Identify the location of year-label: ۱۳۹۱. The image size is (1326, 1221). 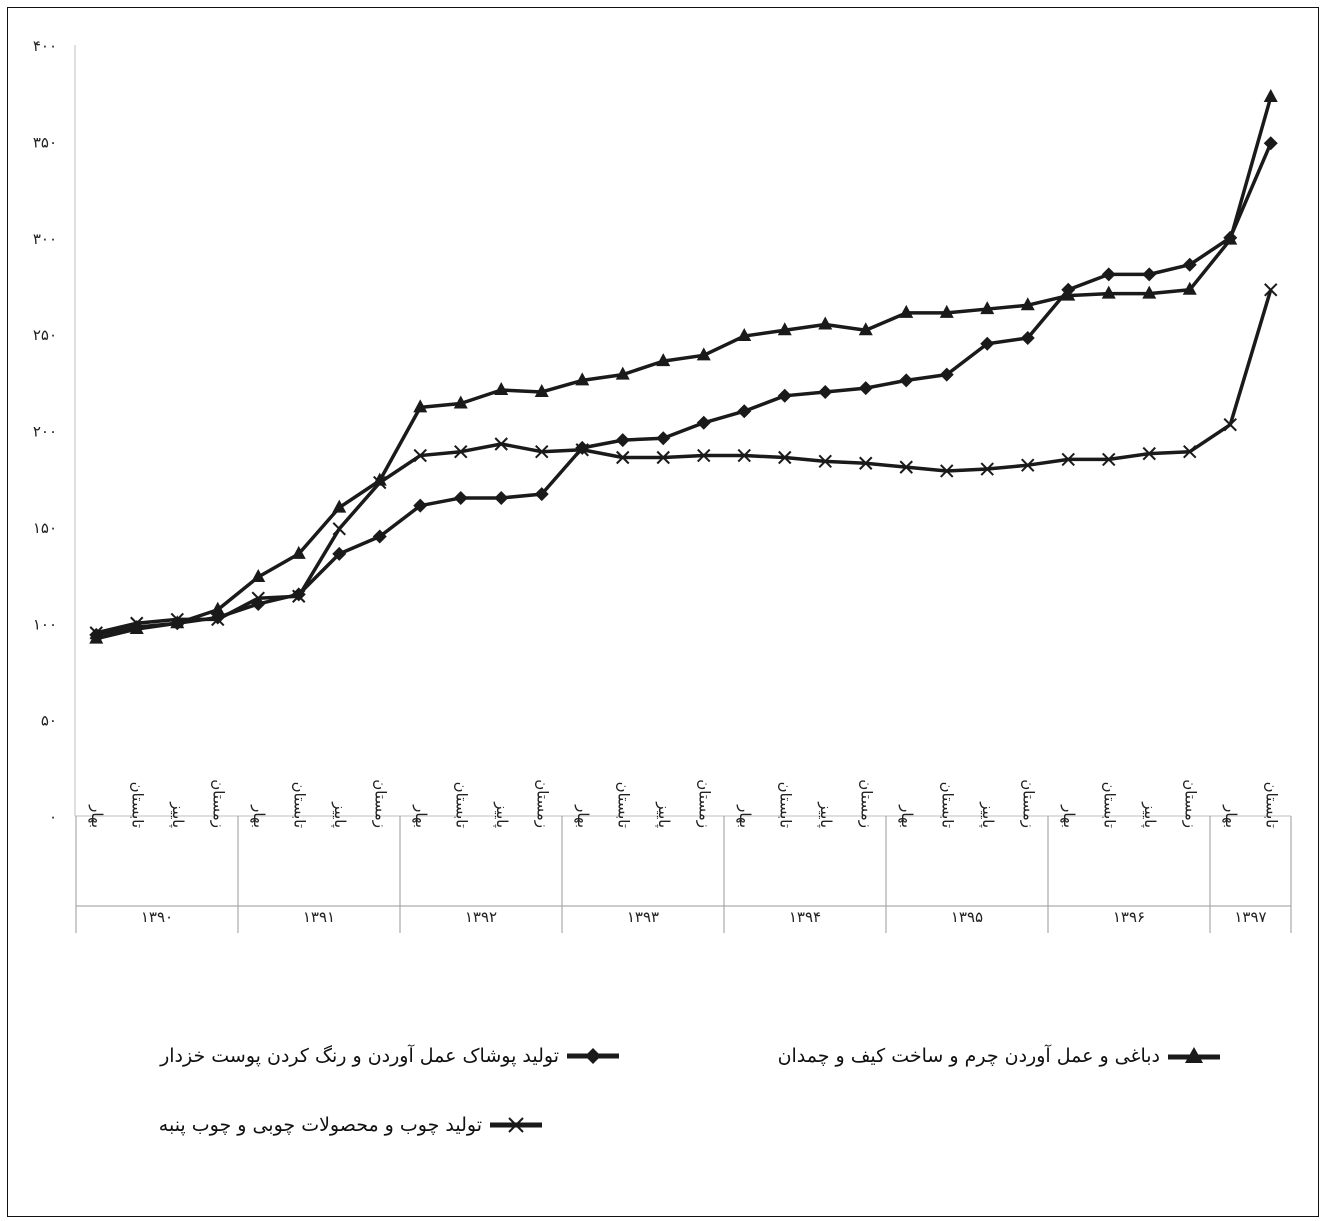
(319, 917).